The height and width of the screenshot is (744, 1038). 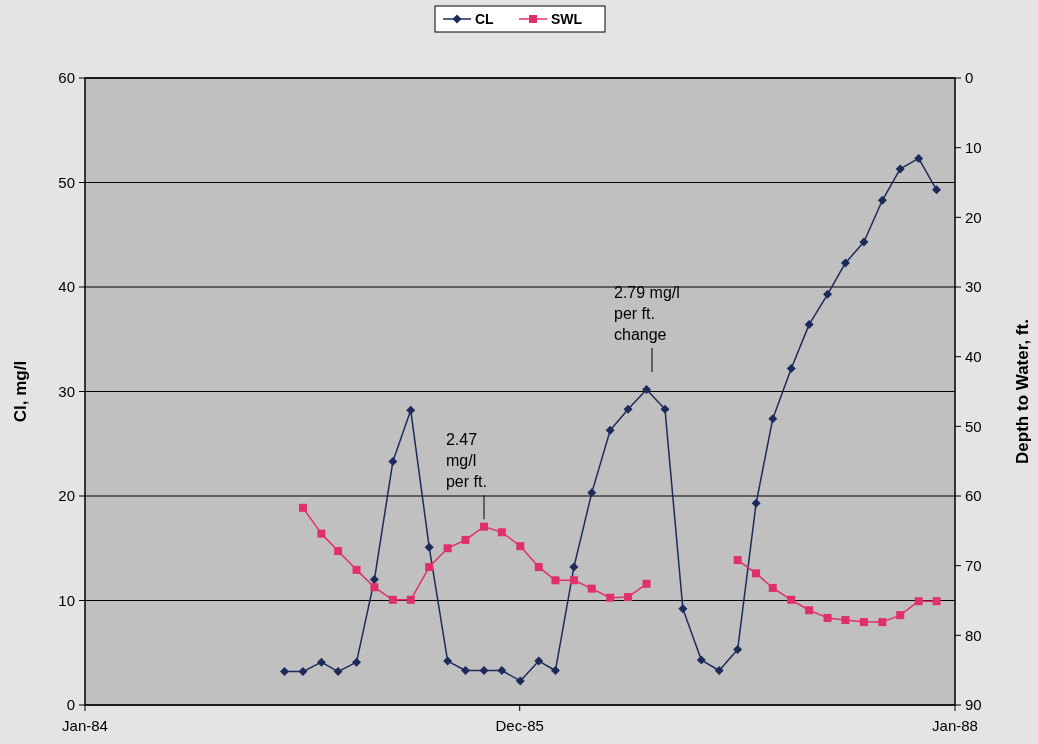 I want to click on y2-tick-label: 20, so click(x=973, y=217).